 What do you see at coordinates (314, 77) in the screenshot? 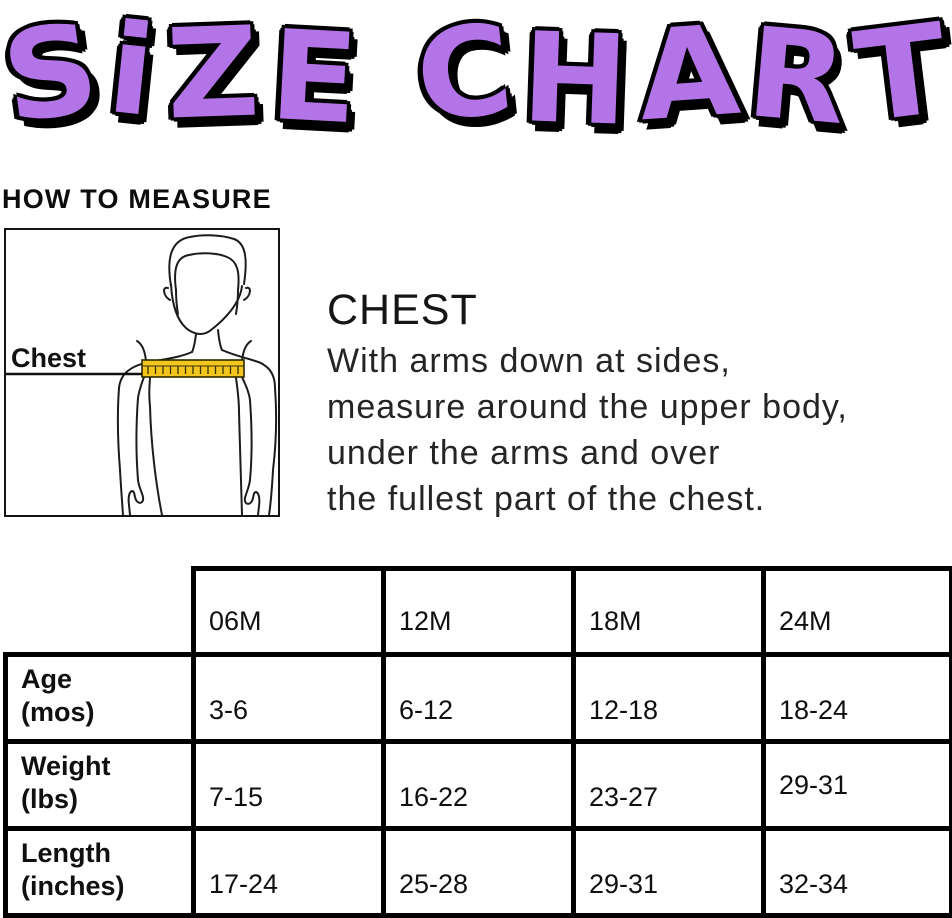
I see `title-letter: E` at bounding box center [314, 77].